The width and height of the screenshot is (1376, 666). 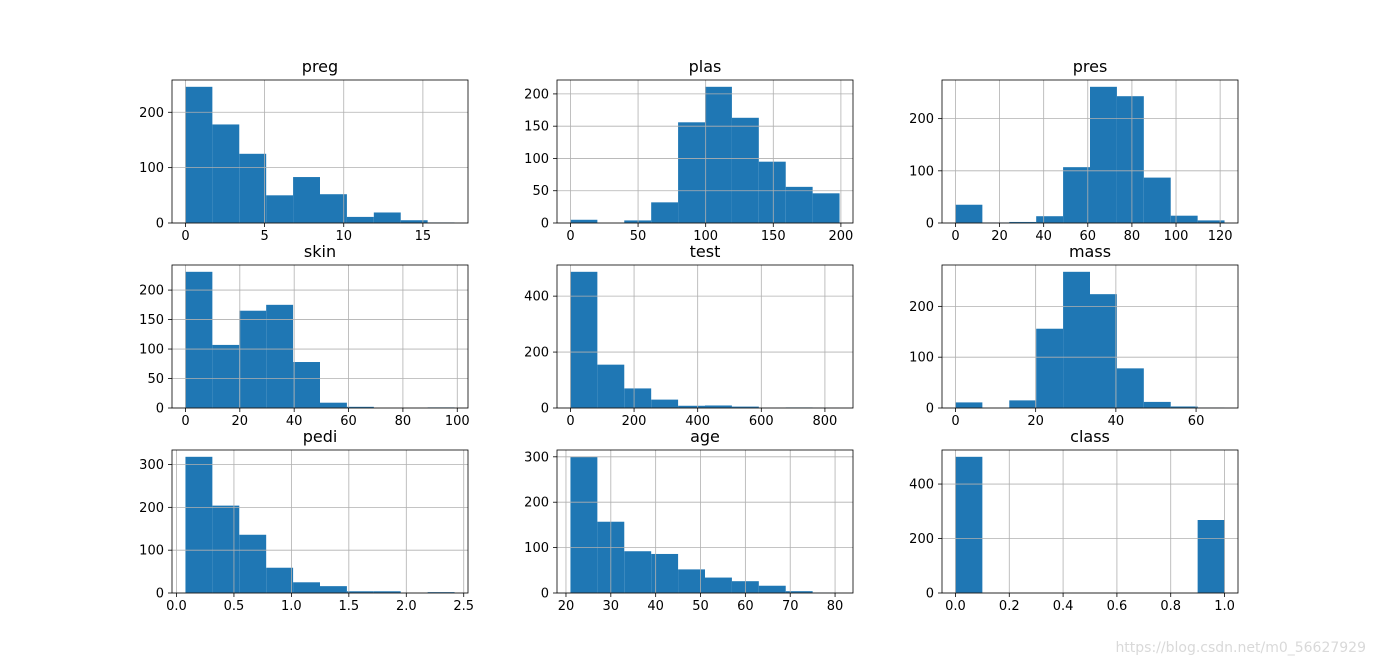 What do you see at coordinates (955, 606) in the screenshot?
I see `x-tick-label: 0.0` at bounding box center [955, 606].